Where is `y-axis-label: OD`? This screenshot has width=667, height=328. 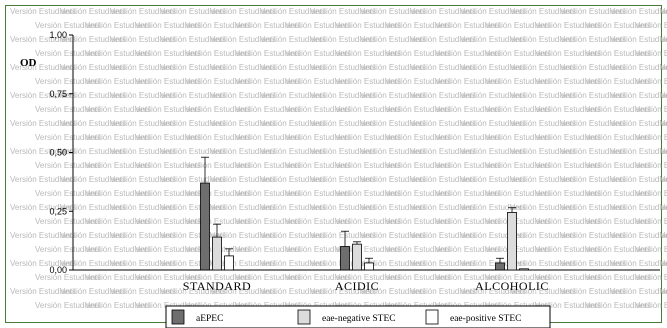 y-axis-label: OD is located at coordinates (28, 63).